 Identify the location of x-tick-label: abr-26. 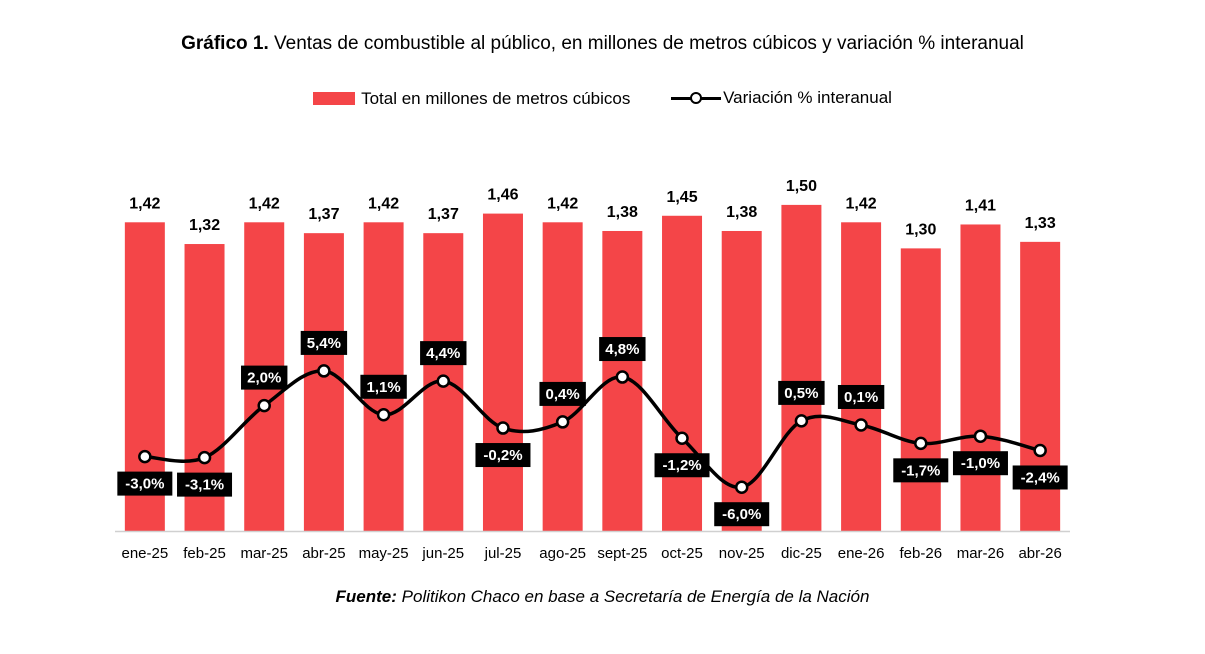
(1039, 553).